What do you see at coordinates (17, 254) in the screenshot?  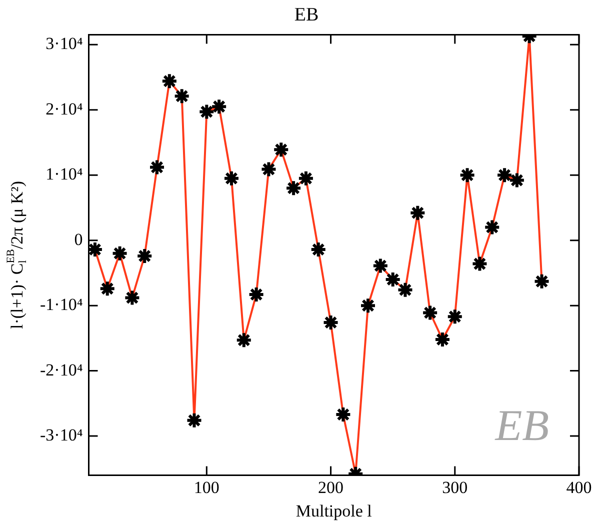 I see `y-axis-title: l·(l+1)· ClEB/2π (μ K²)` at bounding box center [17, 254].